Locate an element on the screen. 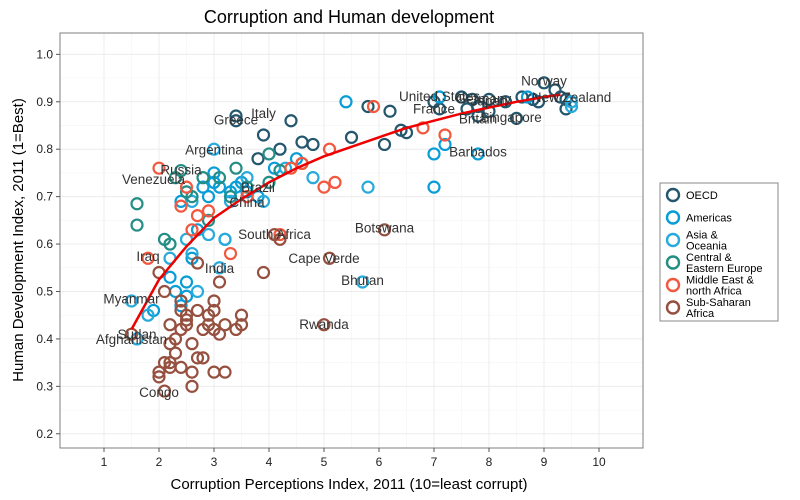 This screenshot has width=800, height=500. country-label: Greece is located at coordinates (236, 119).